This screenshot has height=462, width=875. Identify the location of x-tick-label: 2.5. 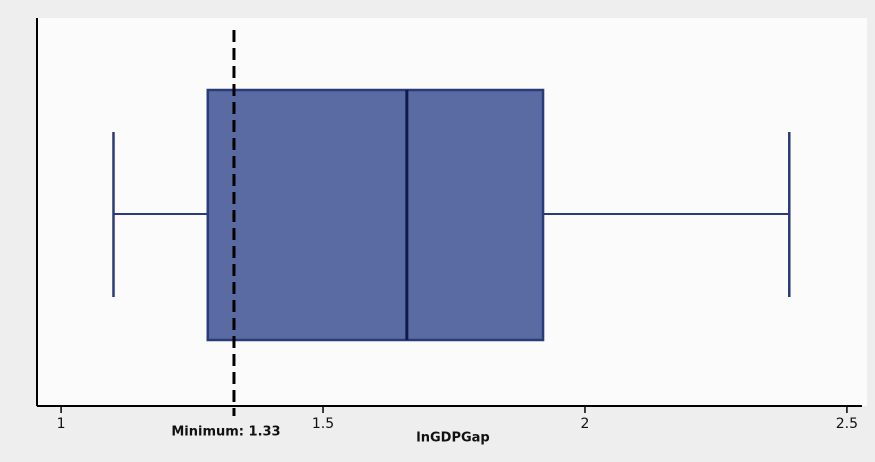
(847, 424).